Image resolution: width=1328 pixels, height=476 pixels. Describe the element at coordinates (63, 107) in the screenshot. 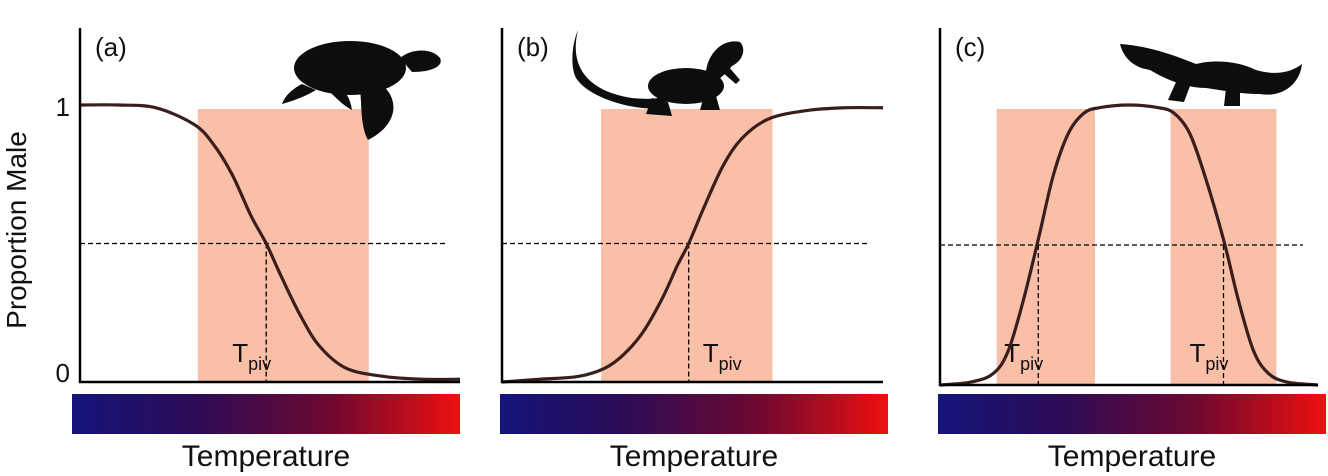

I see `y-tick-label-top: 1` at that location.